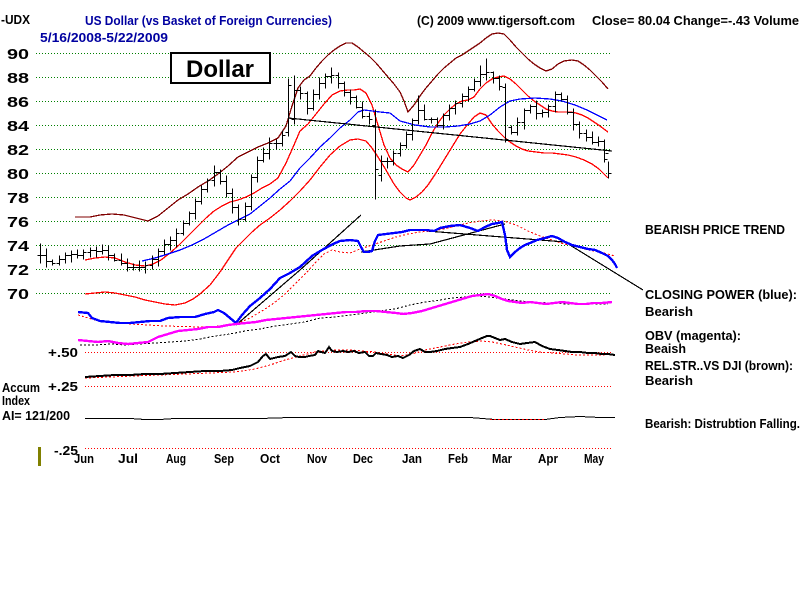  Describe the element at coordinates (18, 222) in the screenshot. I see `svg-text: 76` at that location.